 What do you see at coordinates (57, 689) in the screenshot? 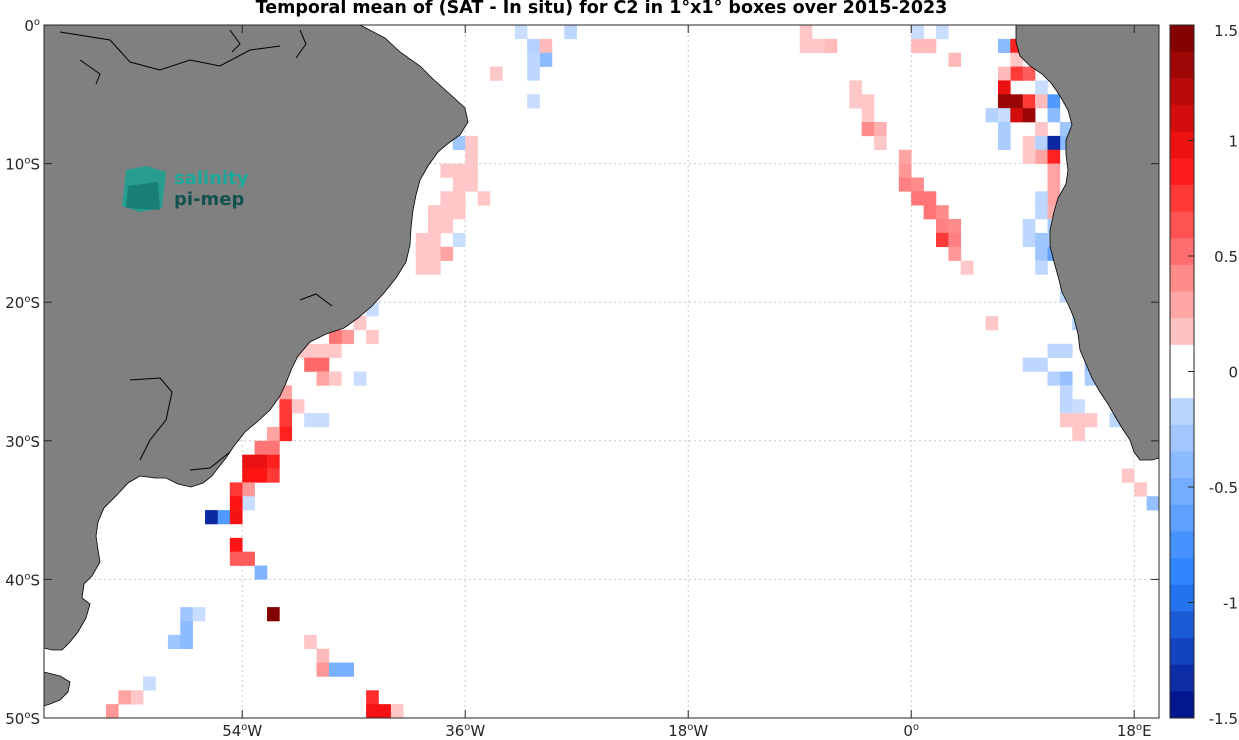
I see `tierra-del-fuego-landmass` at bounding box center [57, 689].